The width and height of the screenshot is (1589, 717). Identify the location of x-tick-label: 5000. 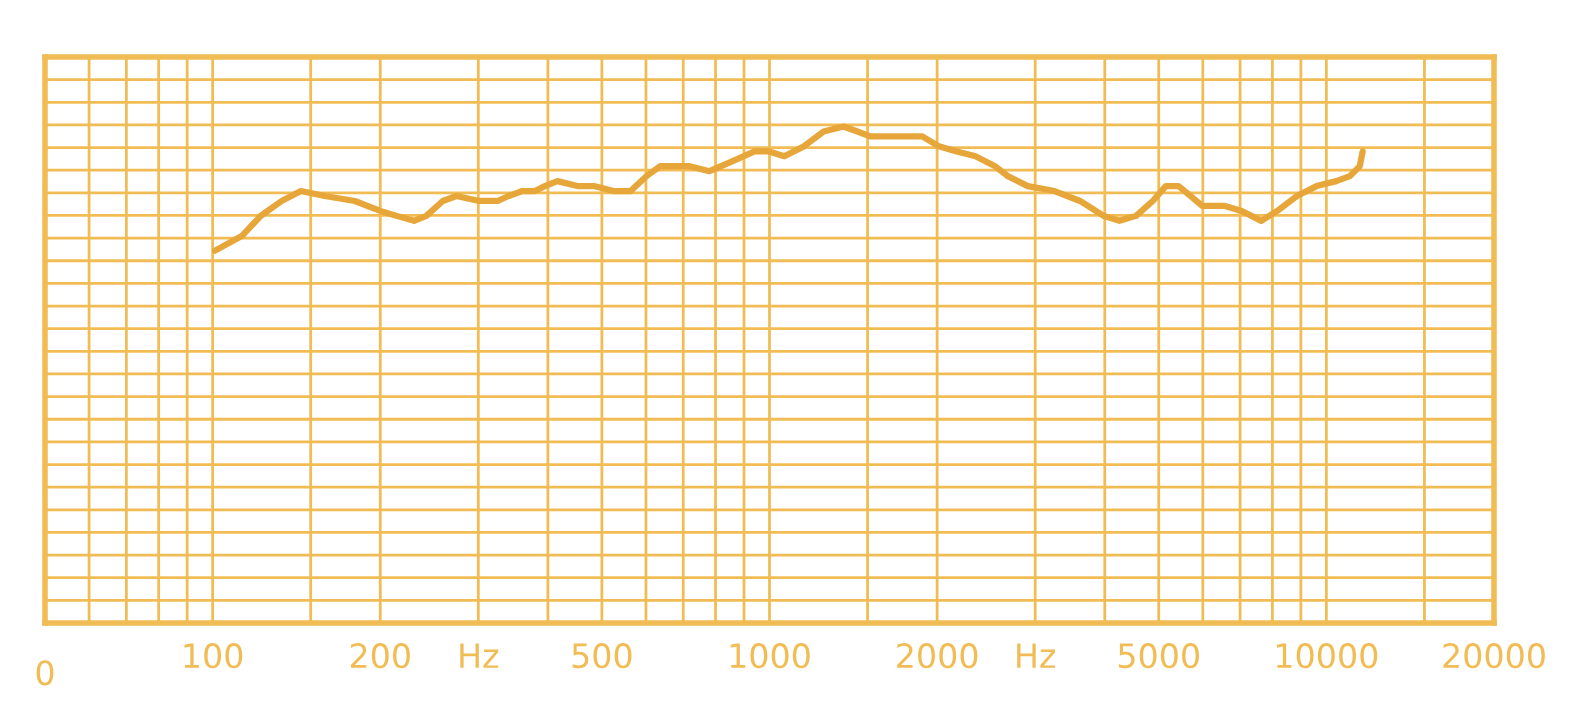
(1158, 656).